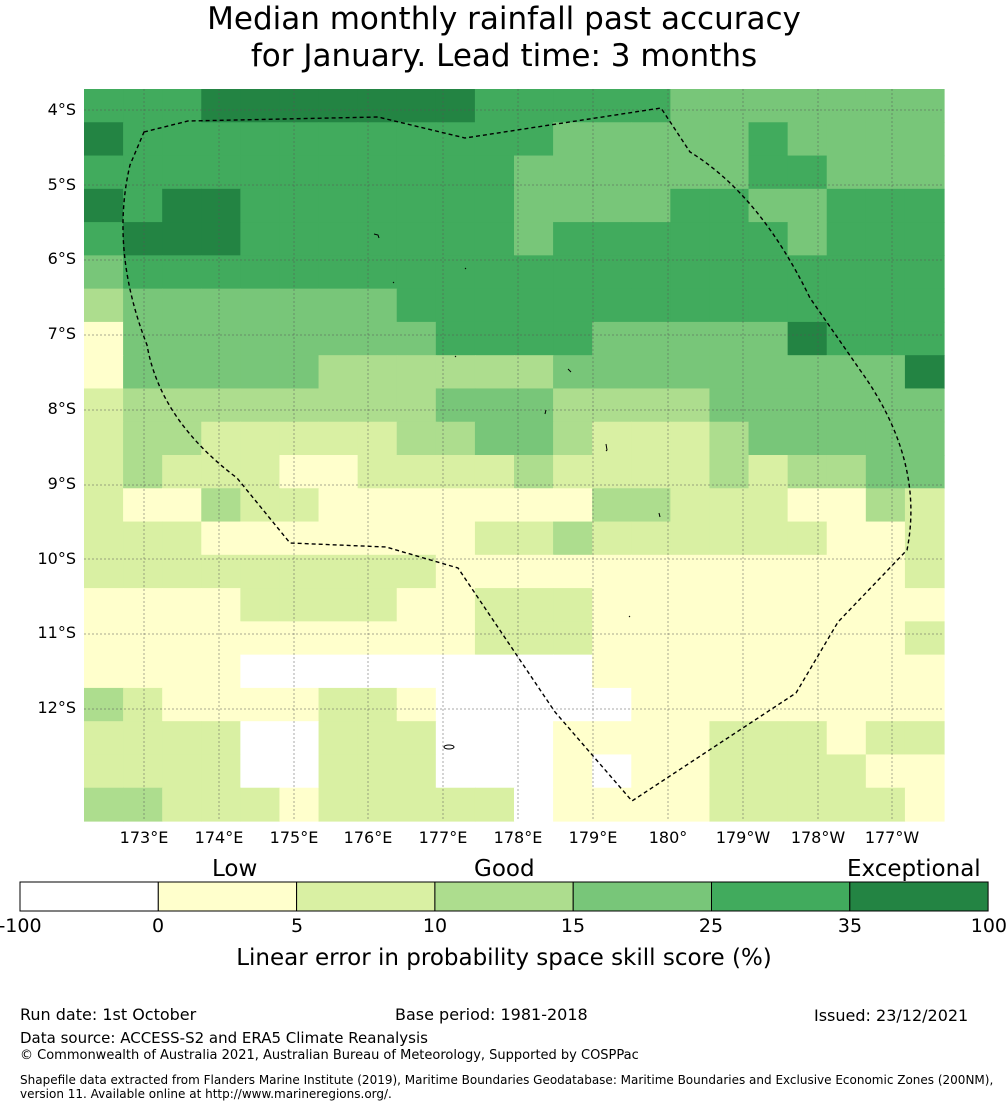  I want to click on lon-label-177w: 177°W, so click(892, 837).